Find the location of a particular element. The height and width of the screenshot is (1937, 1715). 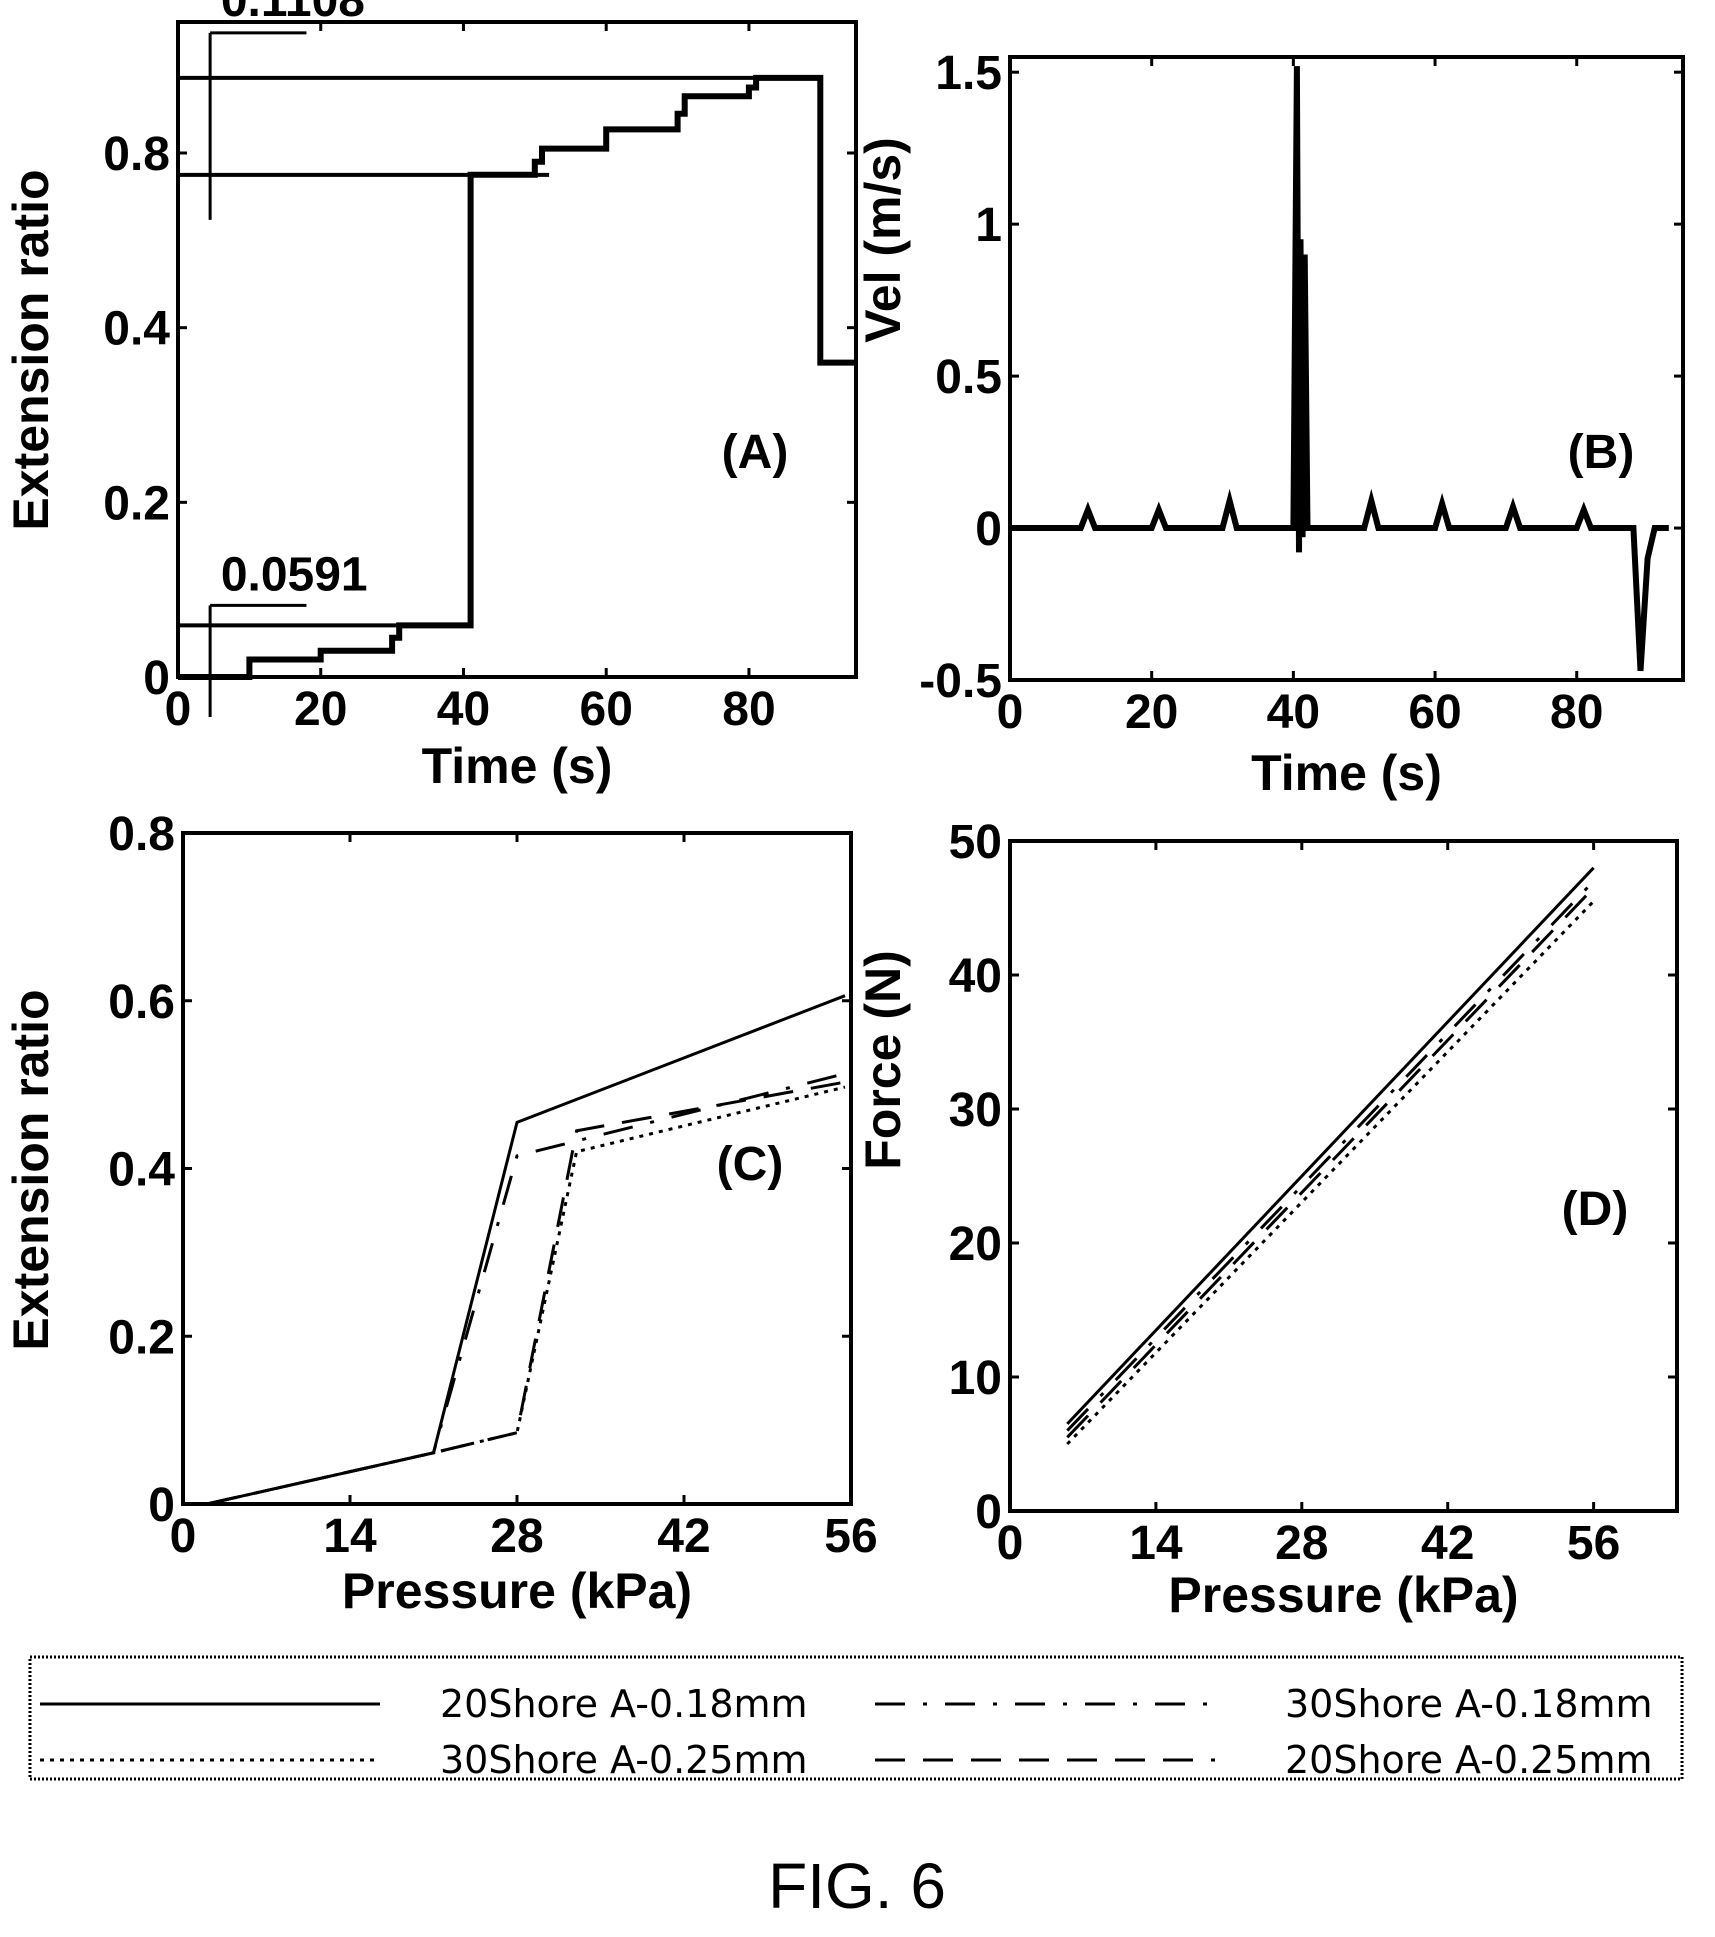

legend-label-0: 20Shore A-0.18mm is located at coordinates (624, 1704).